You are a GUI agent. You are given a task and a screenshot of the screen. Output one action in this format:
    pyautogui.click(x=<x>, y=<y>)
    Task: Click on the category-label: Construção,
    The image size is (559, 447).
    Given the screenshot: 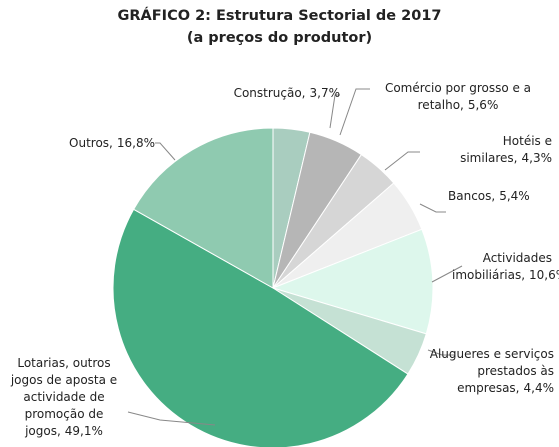 What is the action you would take?
    pyautogui.click(x=269, y=93)
    